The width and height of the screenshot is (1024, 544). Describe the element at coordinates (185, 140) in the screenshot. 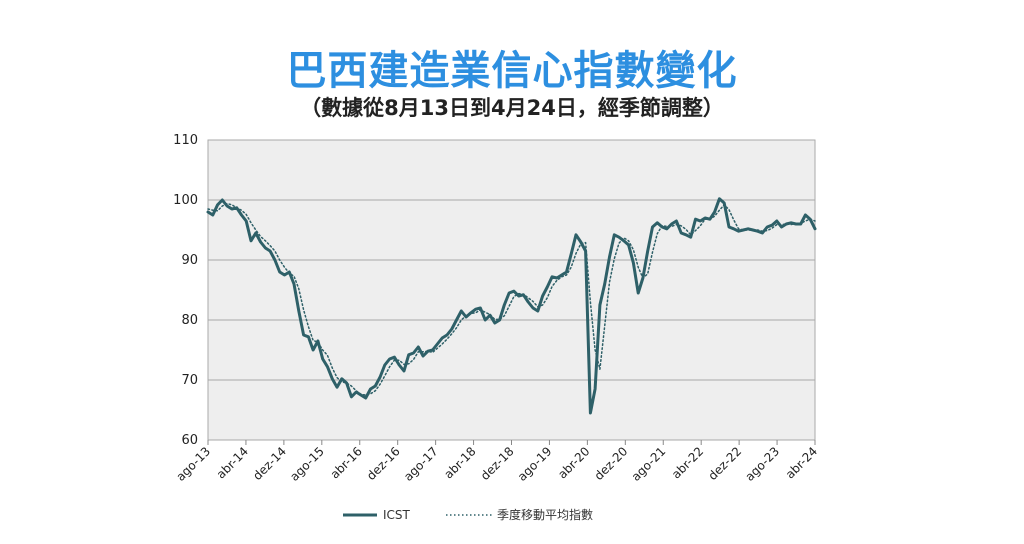

I see `y-tick-label: 110` at that location.